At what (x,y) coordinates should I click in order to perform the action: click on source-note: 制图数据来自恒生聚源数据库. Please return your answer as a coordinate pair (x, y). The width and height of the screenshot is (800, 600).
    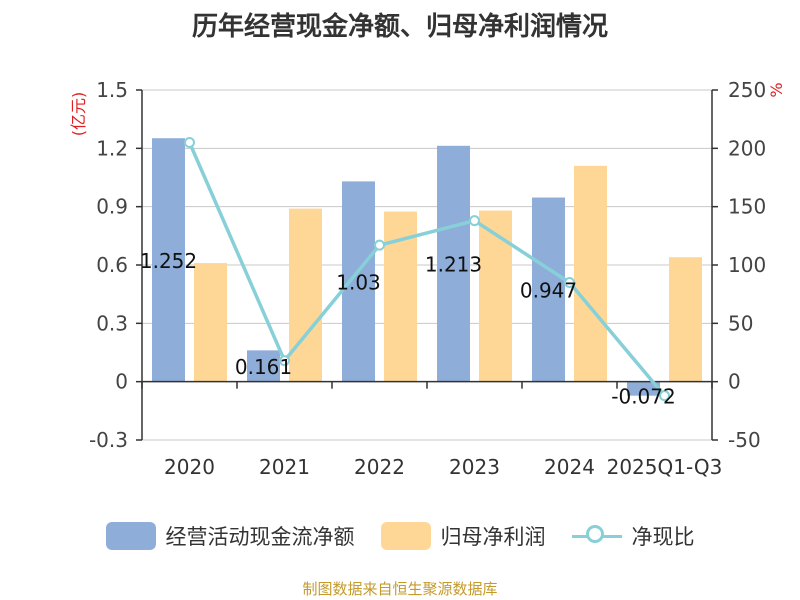
    Looking at the image, I should click on (400, 589).